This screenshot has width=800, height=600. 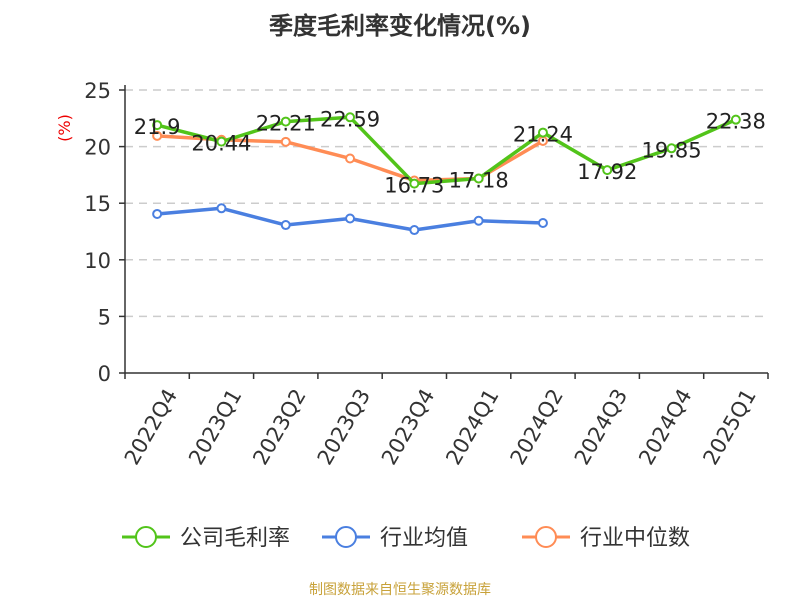 I want to click on data-label: 21.9, so click(x=157, y=127).